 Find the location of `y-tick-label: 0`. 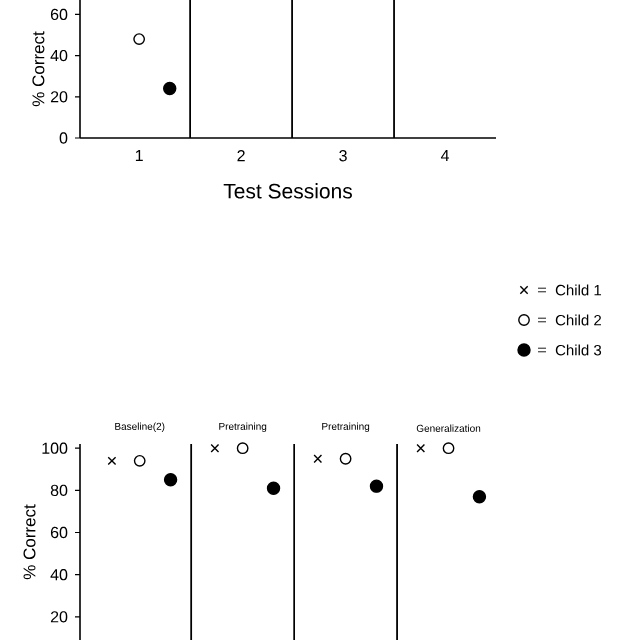

y-tick-label: 0 is located at coordinates (63, 138).